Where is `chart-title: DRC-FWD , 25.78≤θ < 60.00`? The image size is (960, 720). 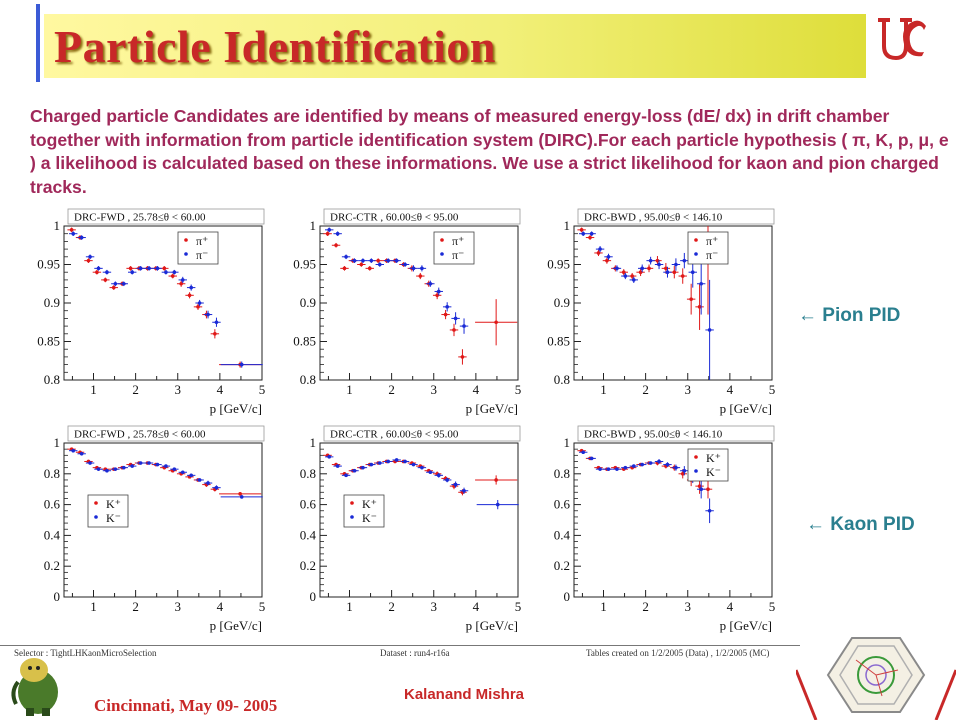 chart-title: DRC-FWD , 25.78≤θ < 60.00 is located at coordinates (140, 435).